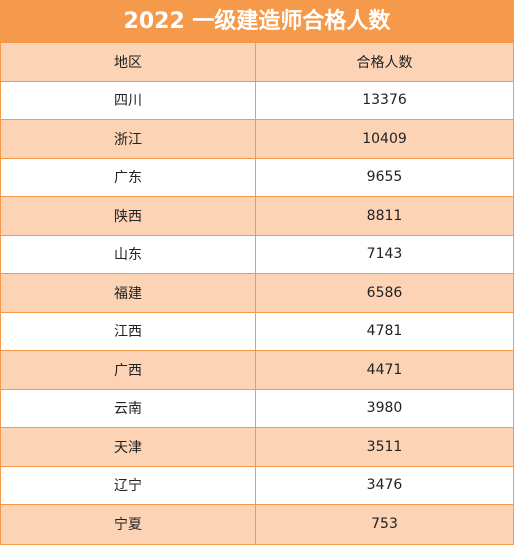 The width and height of the screenshot is (514, 545). I want to click on region-cell: 山东, so click(128, 254).